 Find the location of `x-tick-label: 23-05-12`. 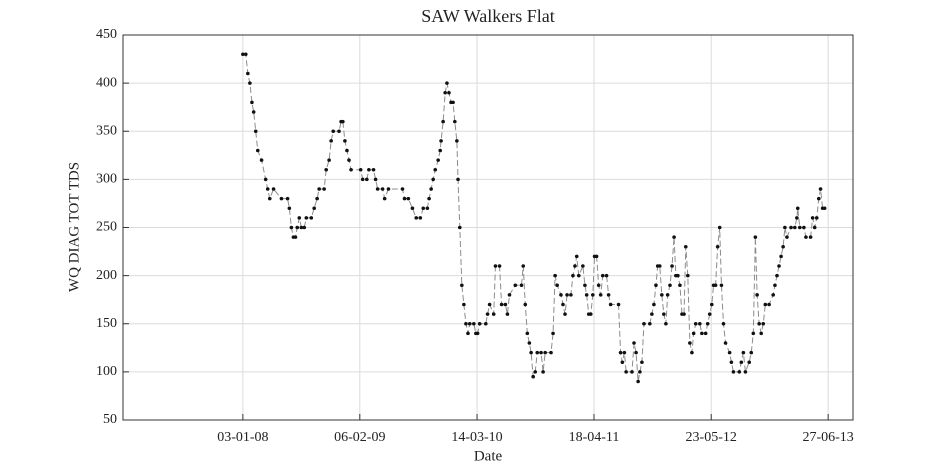

x-tick-label: 23-05-12 is located at coordinates (711, 437).